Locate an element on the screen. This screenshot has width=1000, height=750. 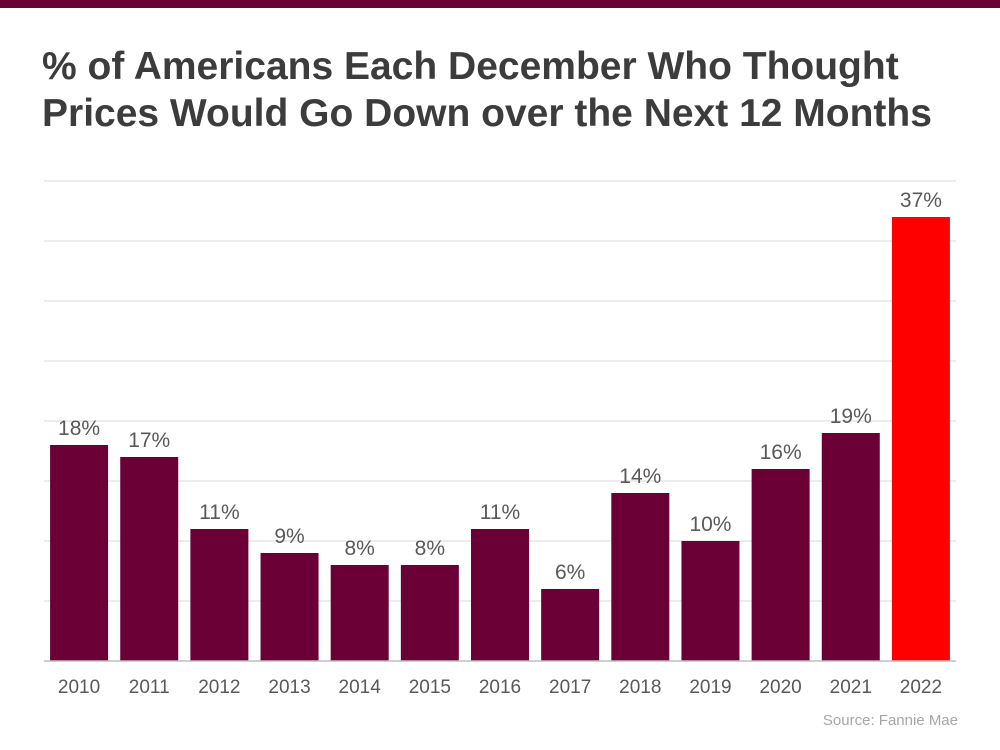
data-label-2021: 19% is located at coordinates (851, 416).